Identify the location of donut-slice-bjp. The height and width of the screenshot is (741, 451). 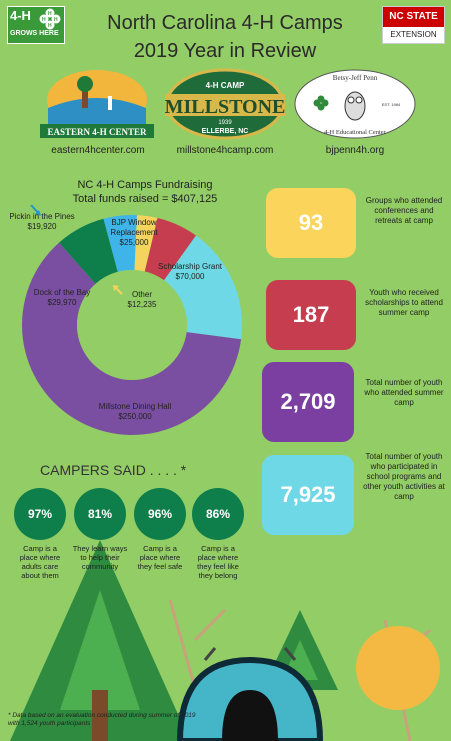
(170, 249).